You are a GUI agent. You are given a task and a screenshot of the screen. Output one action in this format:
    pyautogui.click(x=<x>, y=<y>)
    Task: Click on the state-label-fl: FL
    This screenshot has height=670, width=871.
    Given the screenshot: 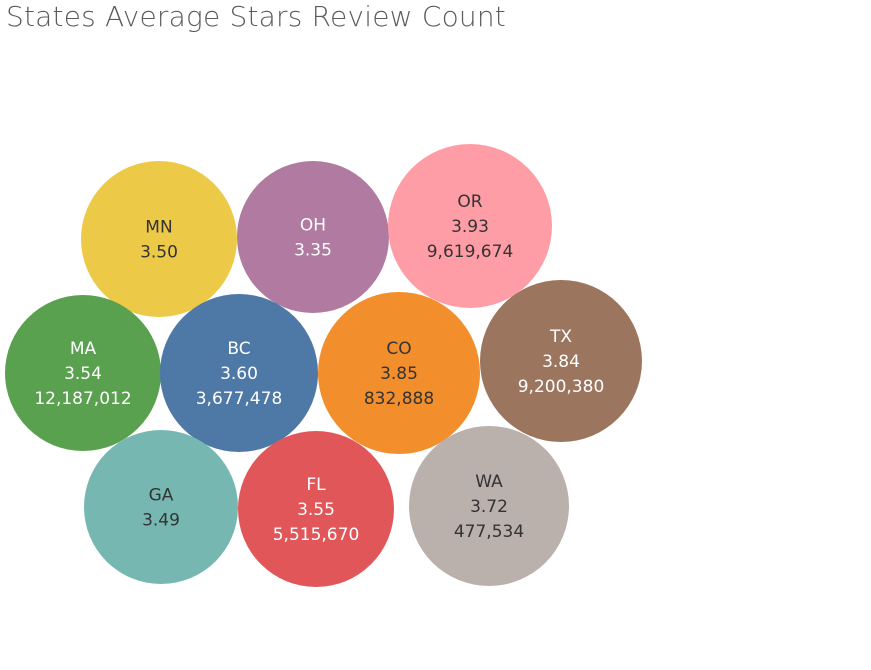 What is the action you would take?
    pyautogui.click(x=316, y=485)
    